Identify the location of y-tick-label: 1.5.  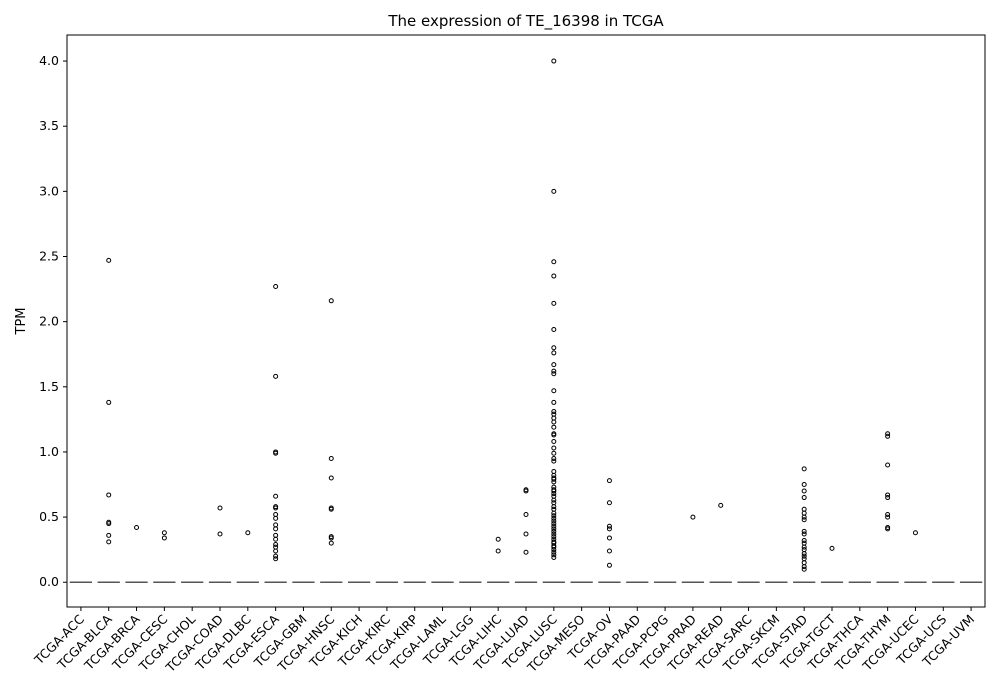
(49, 386).